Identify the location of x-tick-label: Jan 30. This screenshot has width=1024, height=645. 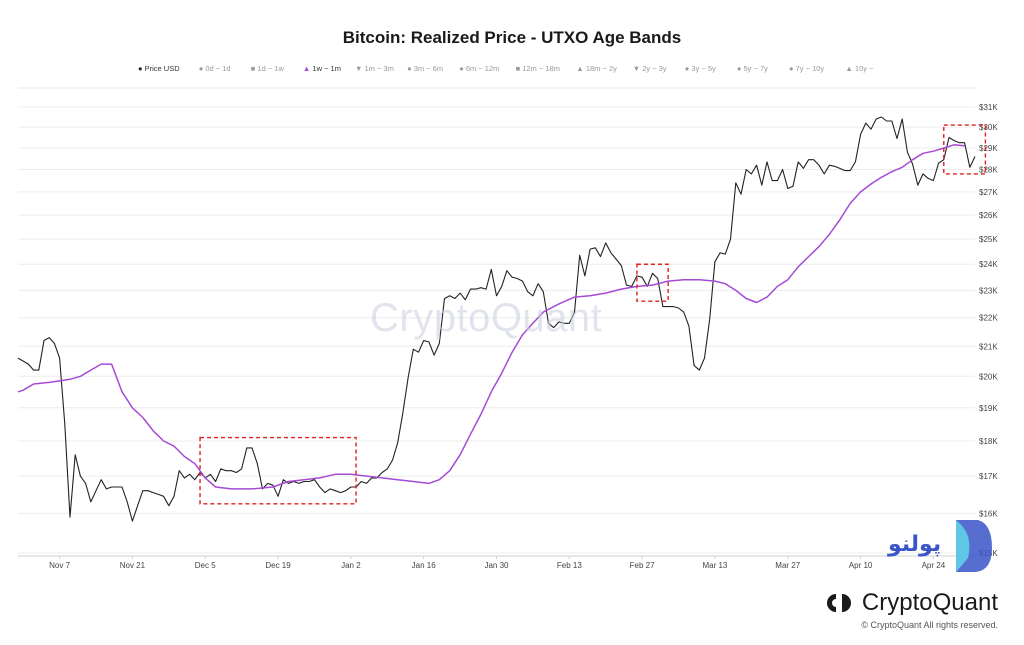
(496, 565).